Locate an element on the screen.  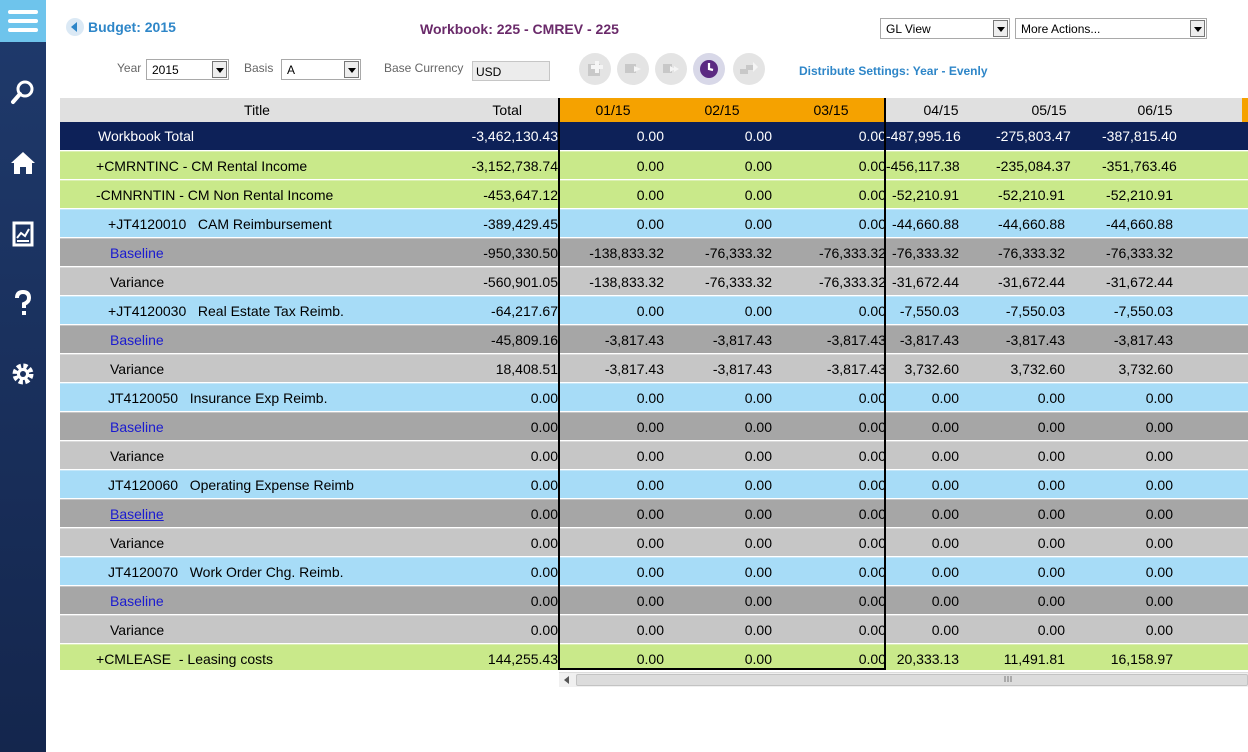
total-cell: -3,152,738.74 is located at coordinates (514, 166).